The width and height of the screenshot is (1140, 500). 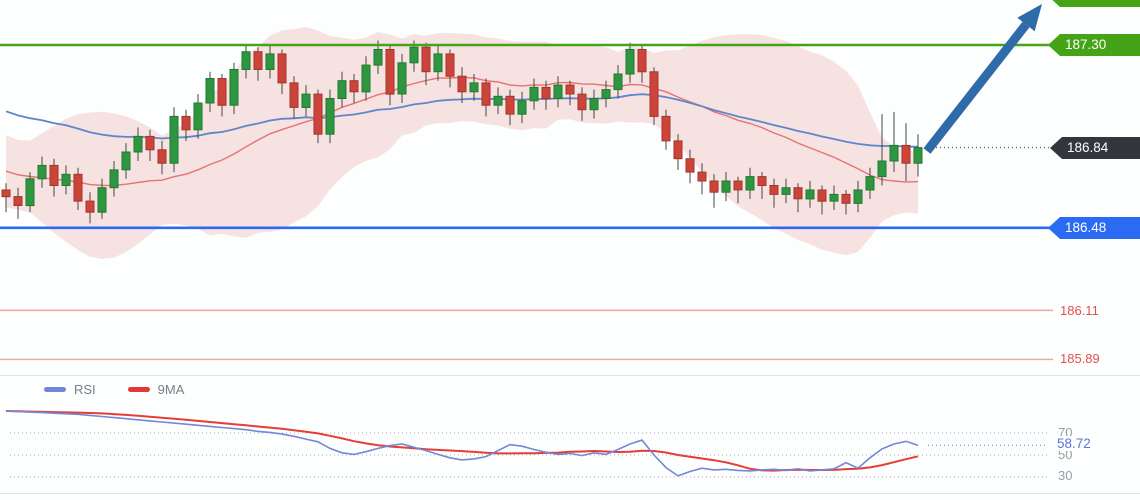 What do you see at coordinates (1095, 148) in the screenshot?
I see `current-price-label: 186.84` at bounding box center [1095, 148].